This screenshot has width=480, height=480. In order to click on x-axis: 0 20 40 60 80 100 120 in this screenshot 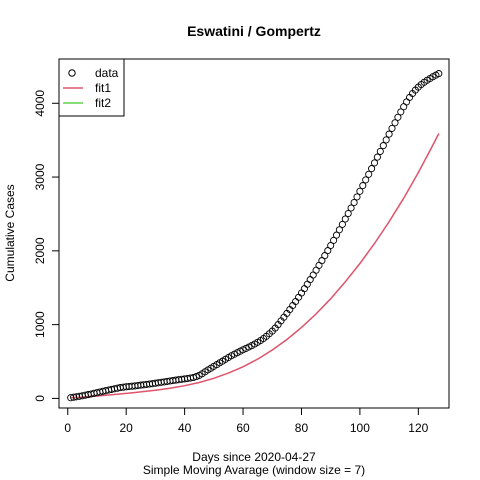, I will do `click(246, 421)`.